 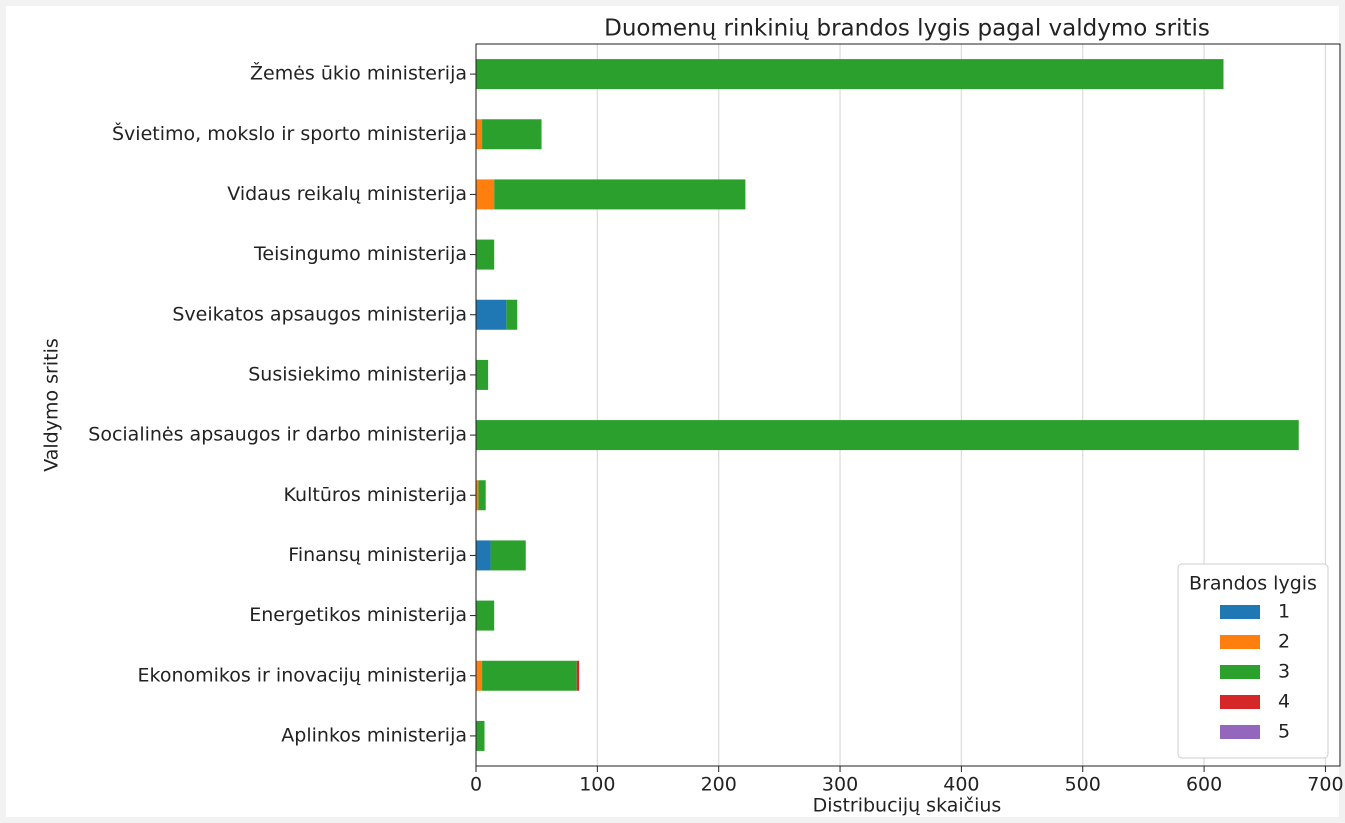 I want to click on y-tick-label: Susisiekimo ministerija, so click(x=357, y=374).